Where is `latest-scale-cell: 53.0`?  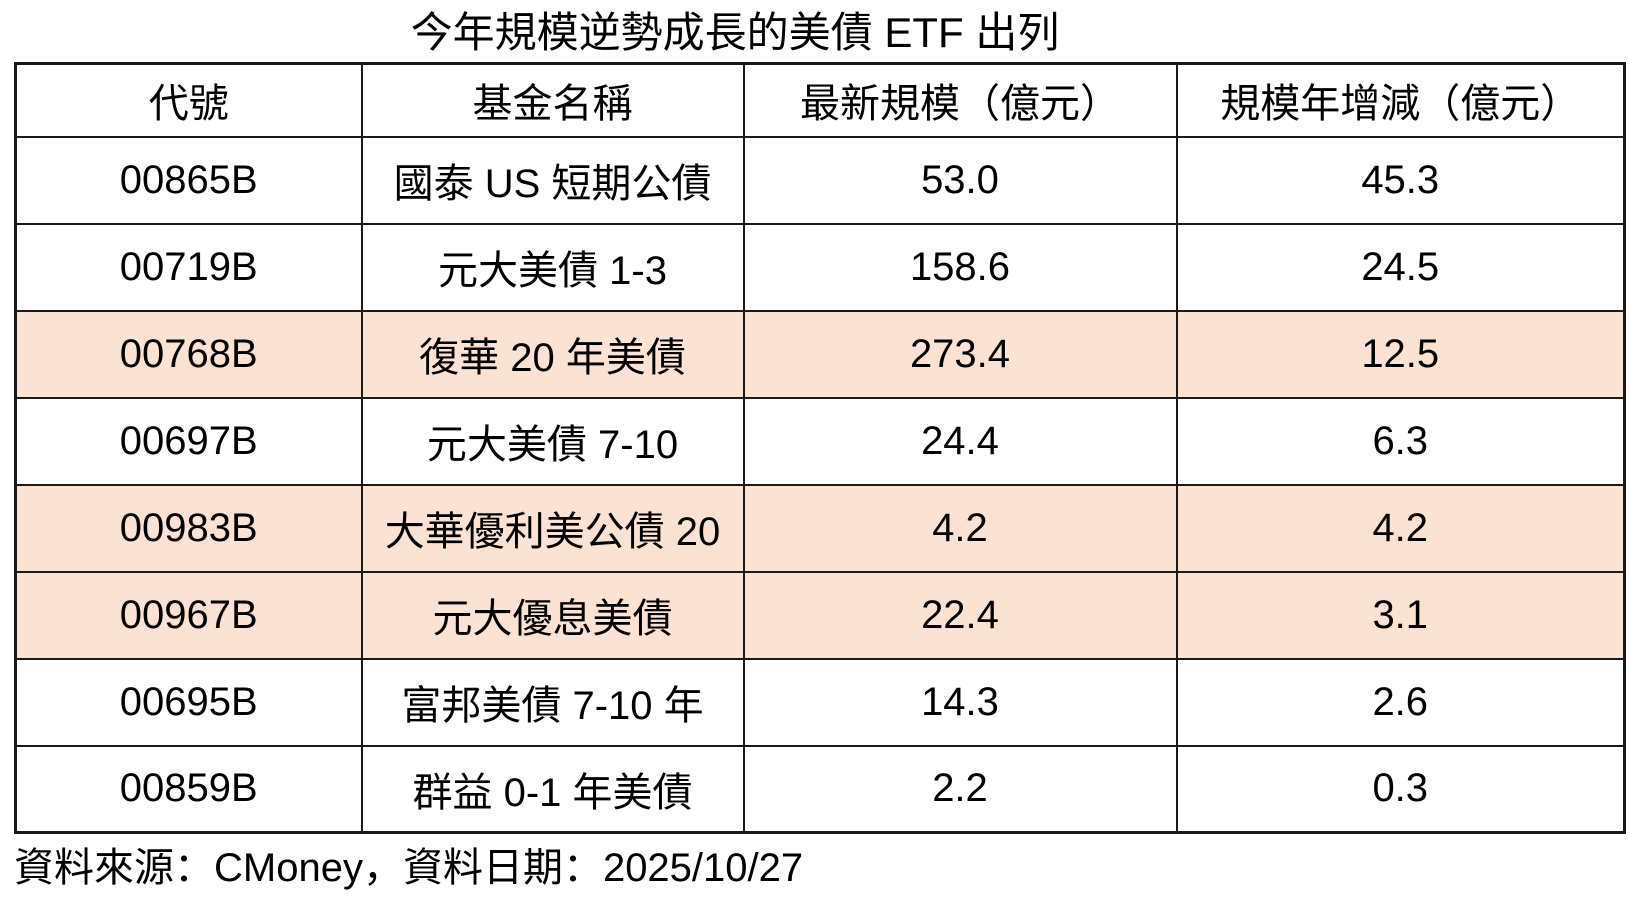 latest-scale-cell: 53.0 is located at coordinates (960, 180).